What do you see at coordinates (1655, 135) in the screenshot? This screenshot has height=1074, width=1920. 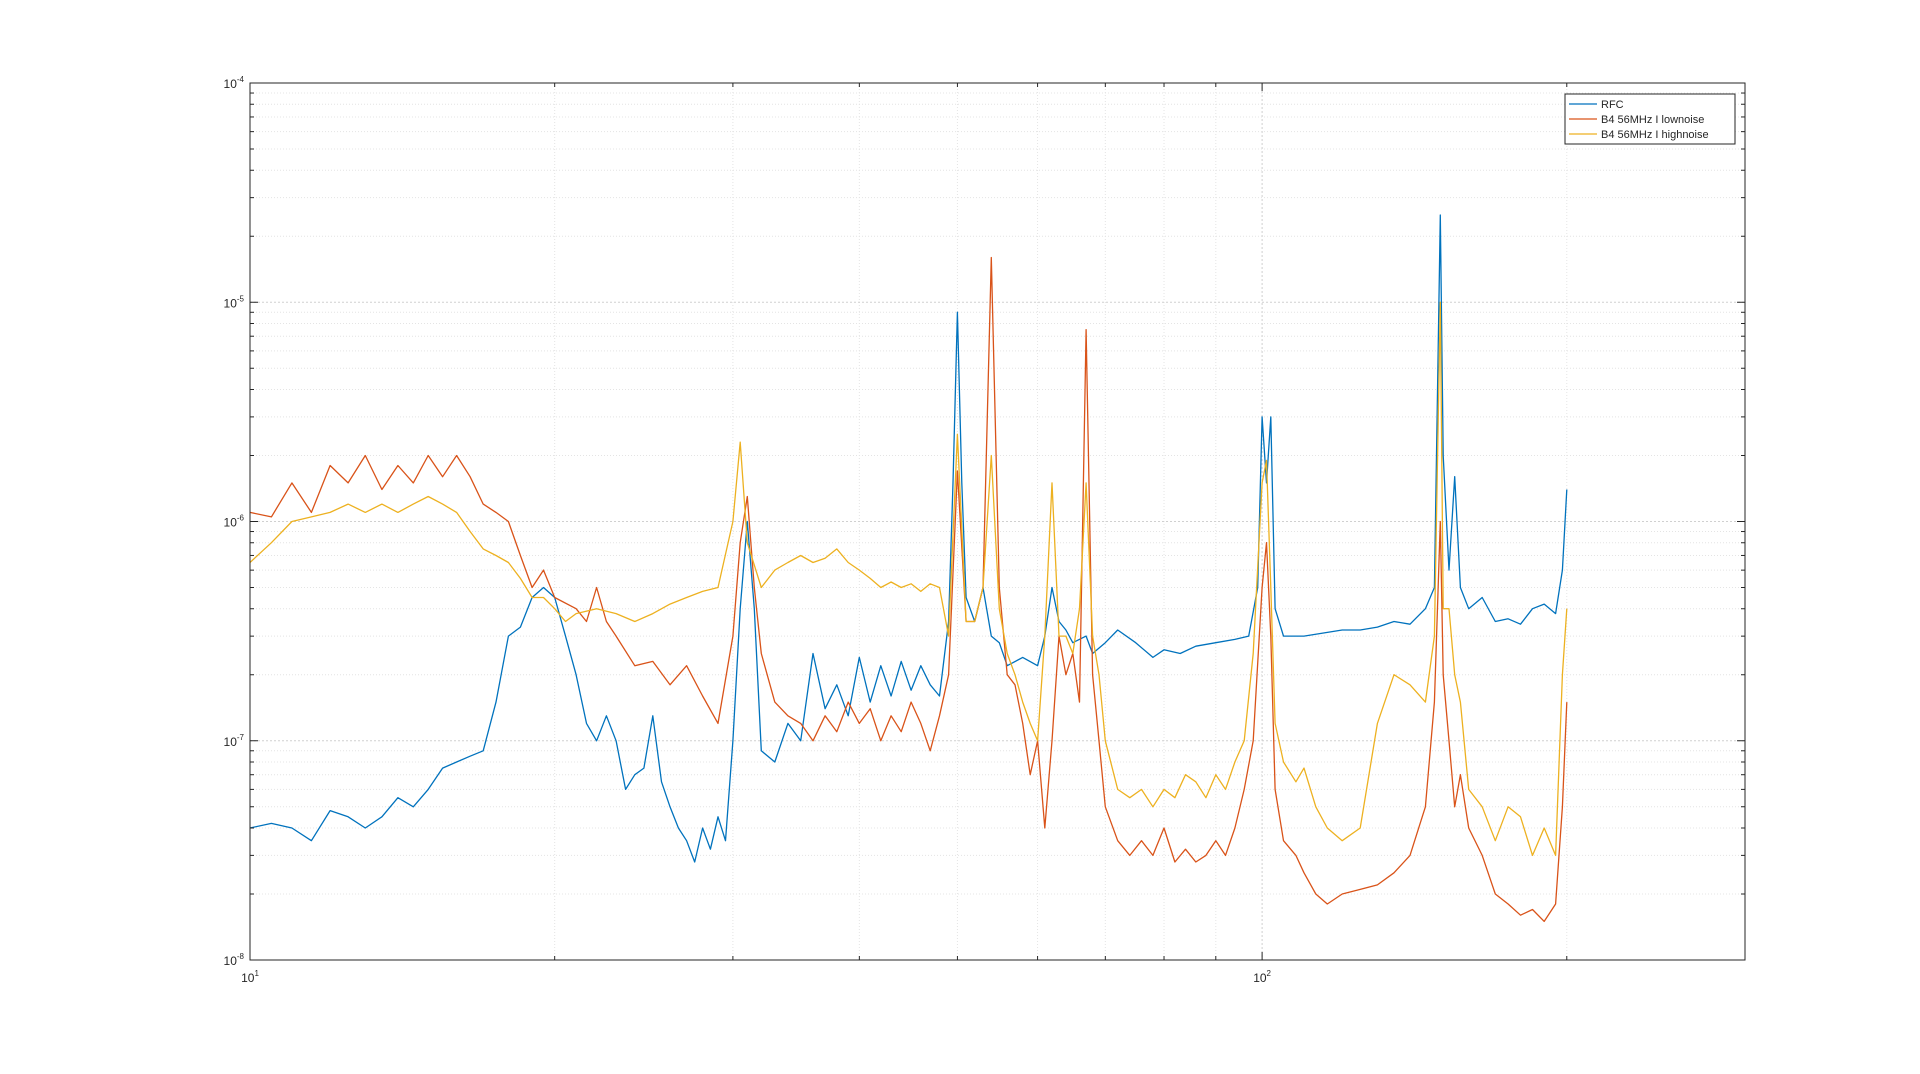 I see `legend-label-3: B4 56MHz I highnoise` at bounding box center [1655, 135].